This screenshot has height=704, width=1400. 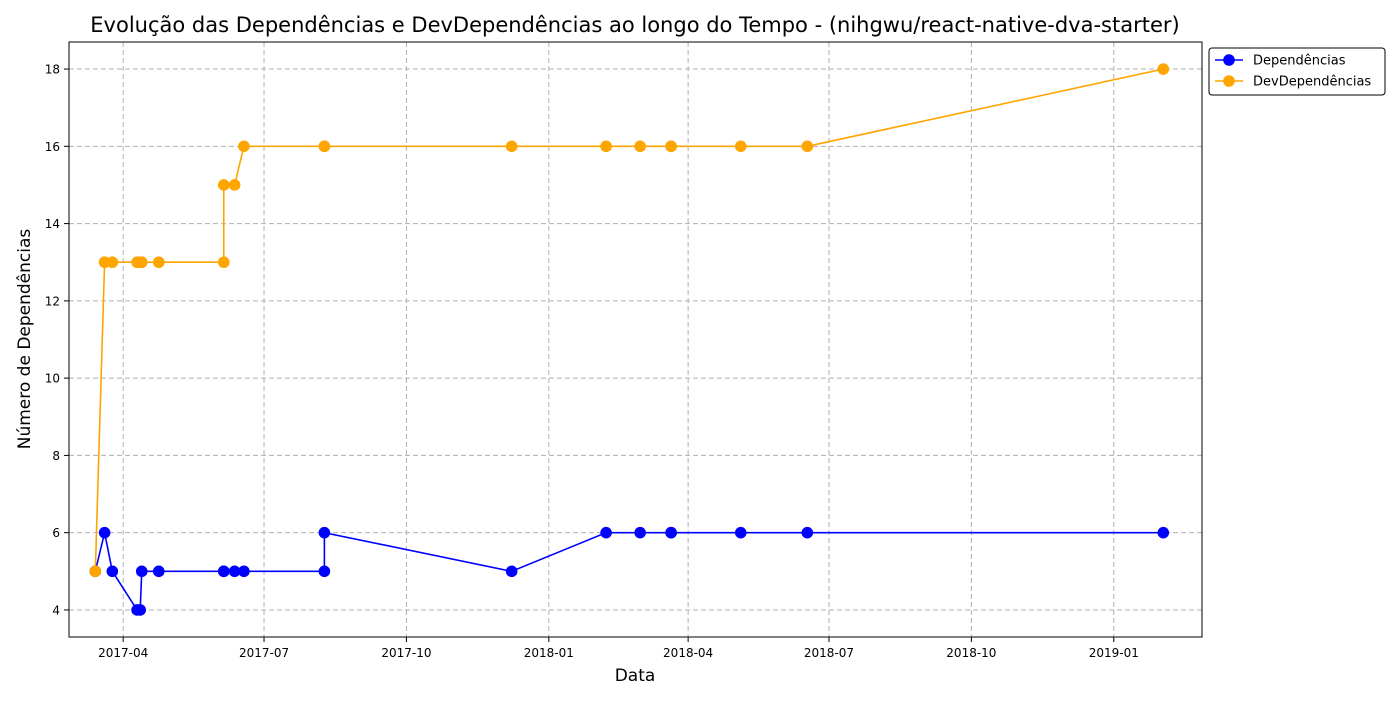 What do you see at coordinates (829, 653) in the screenshot?
I see `x-tick-label: 2018-07` at bounding box center [829, 653].